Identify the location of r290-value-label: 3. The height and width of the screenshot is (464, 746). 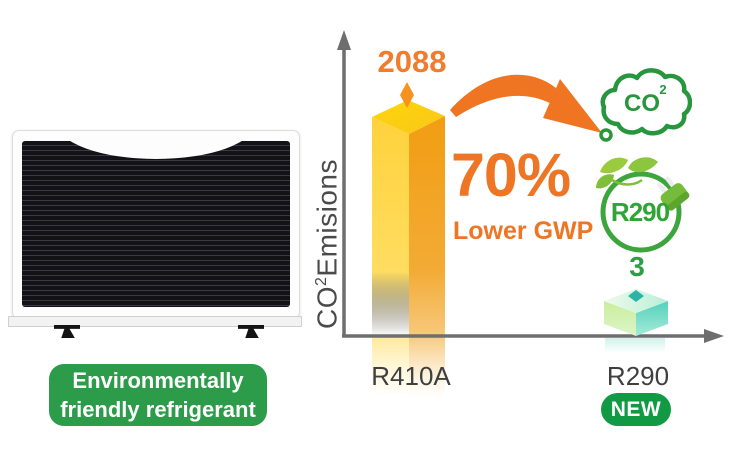
(637, 266).